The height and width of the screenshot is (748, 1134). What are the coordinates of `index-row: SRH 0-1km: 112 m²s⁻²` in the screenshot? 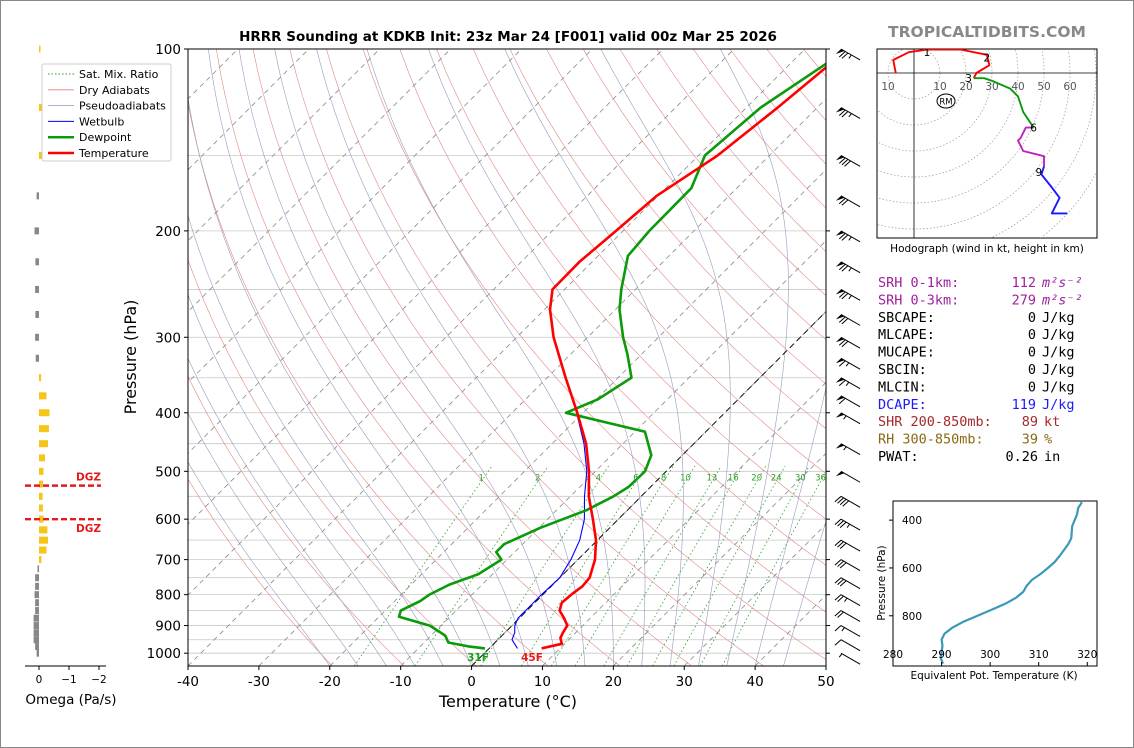 It's located at (980, 283).